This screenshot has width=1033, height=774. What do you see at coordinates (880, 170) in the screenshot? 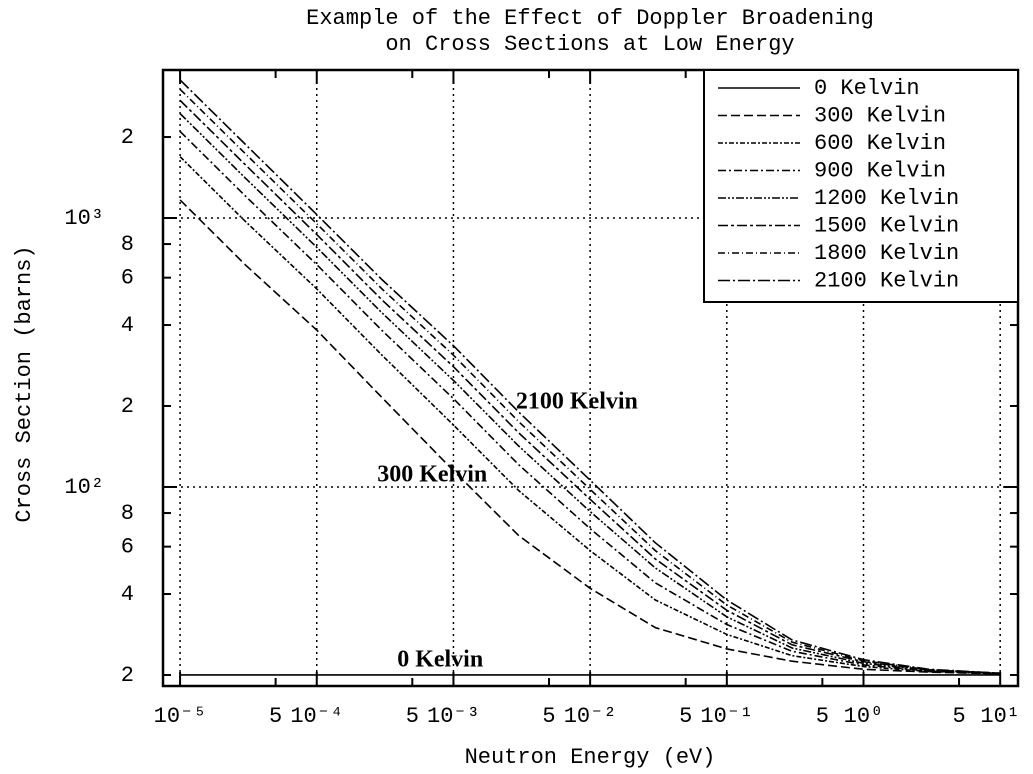
I see `legend-label: 900 Kelvin` at bounding box center [880, 170].